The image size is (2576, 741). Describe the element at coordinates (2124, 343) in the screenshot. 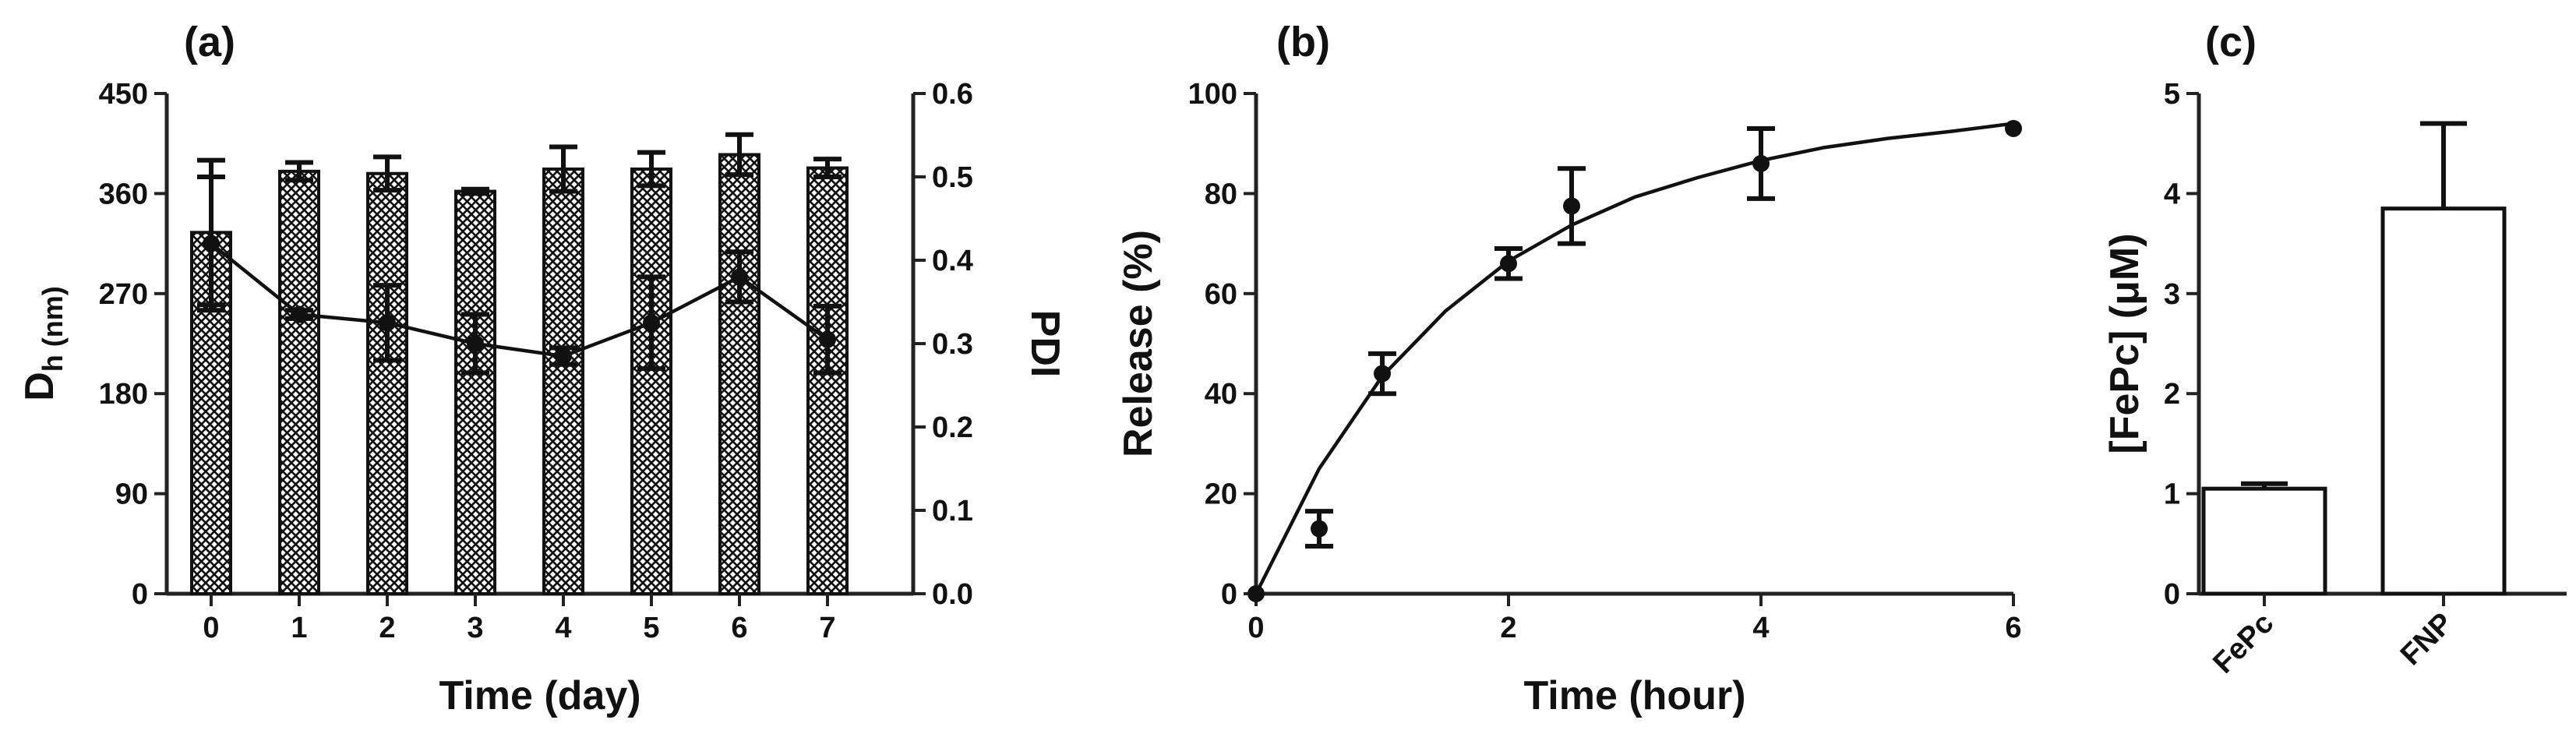

I see `panel-c-y-axis-title: [FePc] (μM)` at that location.